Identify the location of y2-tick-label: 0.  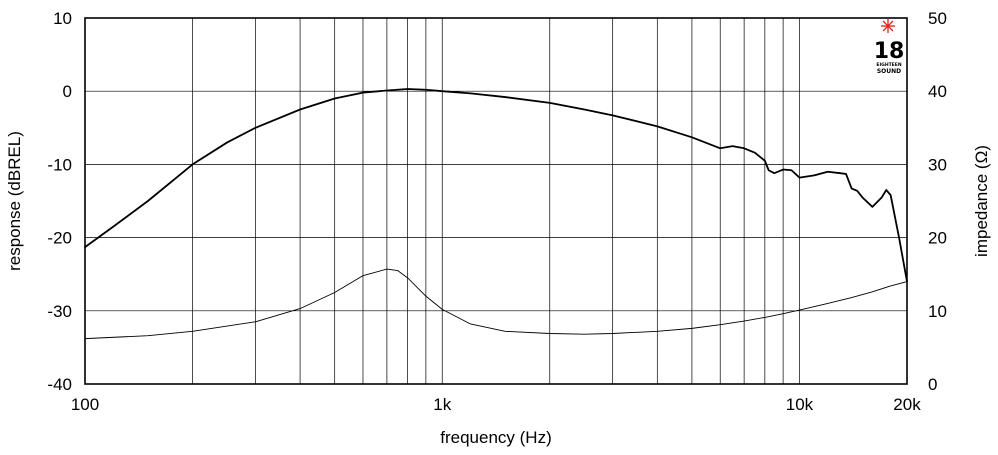
(932, 384).